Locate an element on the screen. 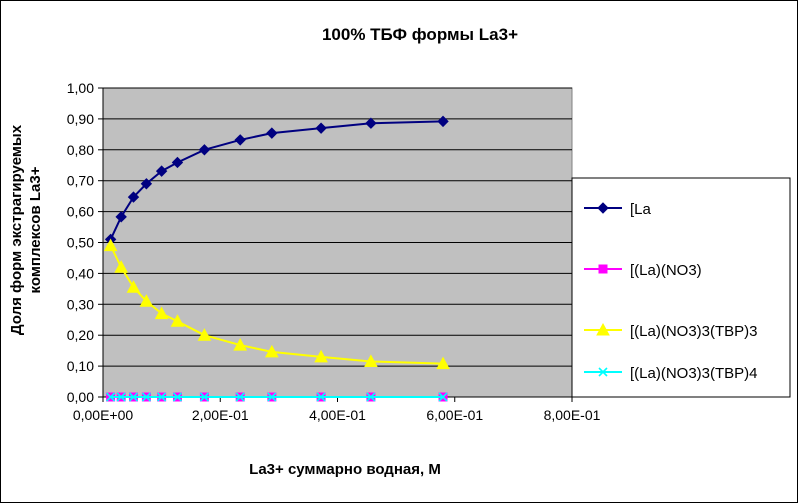  y-tick-label: 0,10 is located at coordinates (80, 366).